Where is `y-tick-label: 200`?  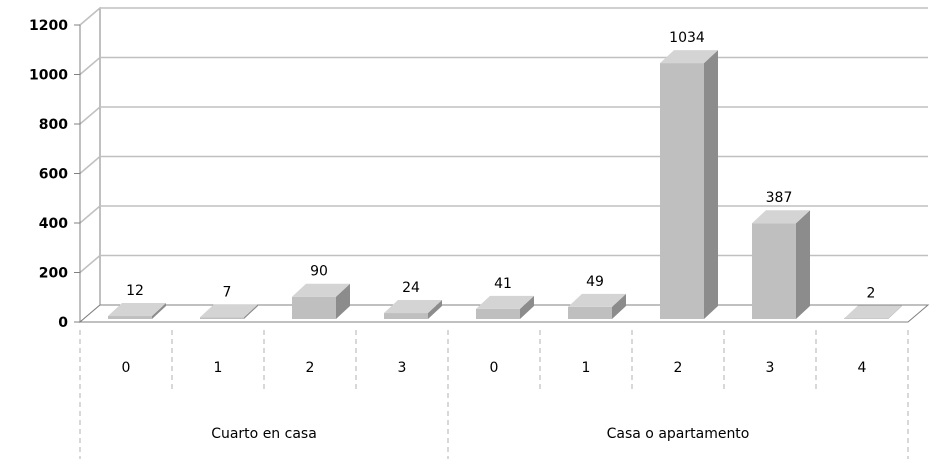 y-tick-label: 200 is located at coordinates (53, 274).